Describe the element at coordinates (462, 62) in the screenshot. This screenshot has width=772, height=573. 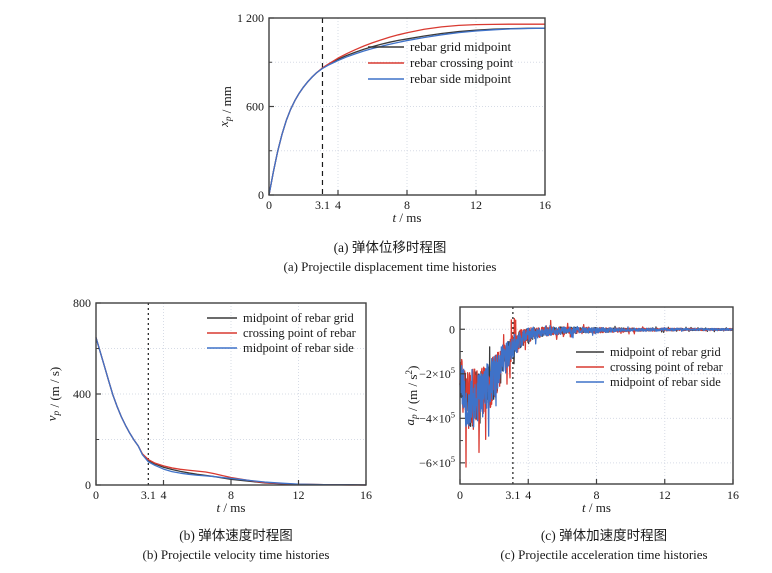
I see `legend-entry-label: rebar crossing point` at that location.